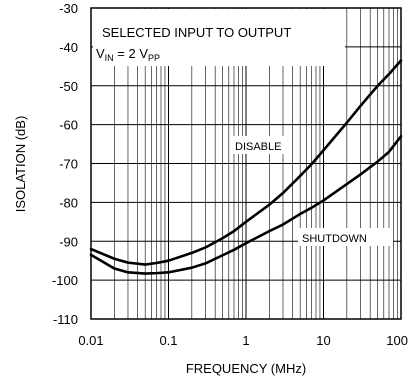 The width and height of the screenshot is (411, 381). Describe the element at coordinates (20, 164) in the screenshot. I see `y-axis-label: ISOLATION (dB)` at that location.